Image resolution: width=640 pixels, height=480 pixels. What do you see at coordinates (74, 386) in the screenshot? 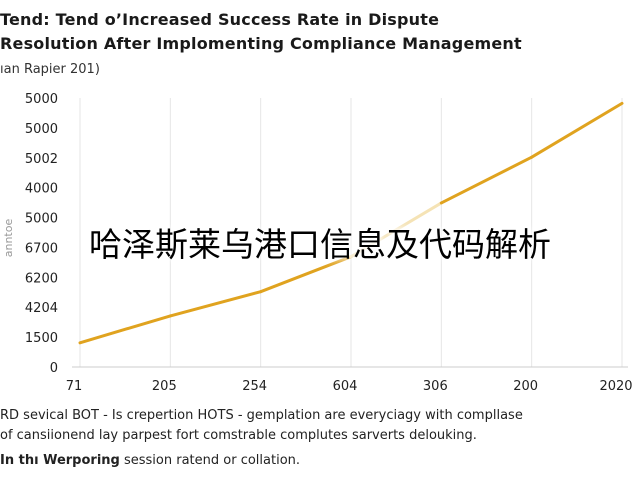
I see `x-tick-label: 71` at bounding box center [74, 386].